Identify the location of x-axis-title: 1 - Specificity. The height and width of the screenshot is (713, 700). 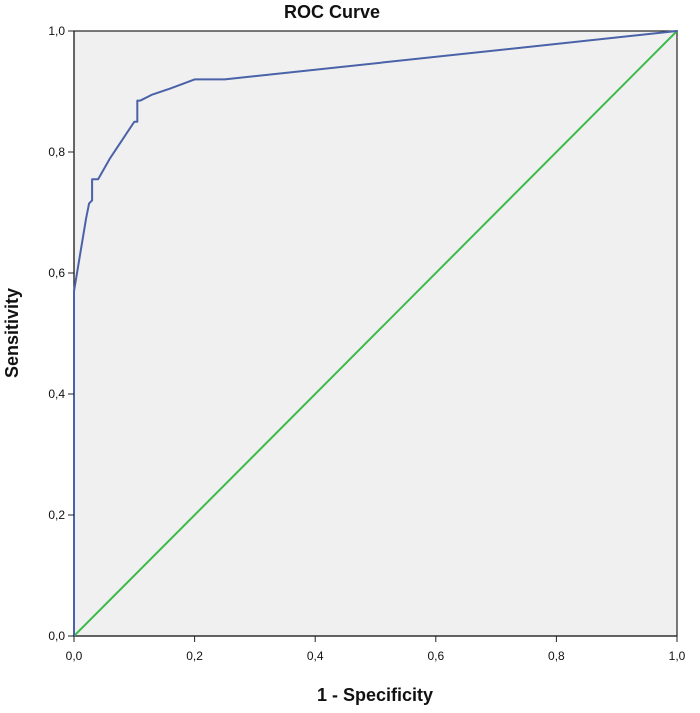
(375, 695).